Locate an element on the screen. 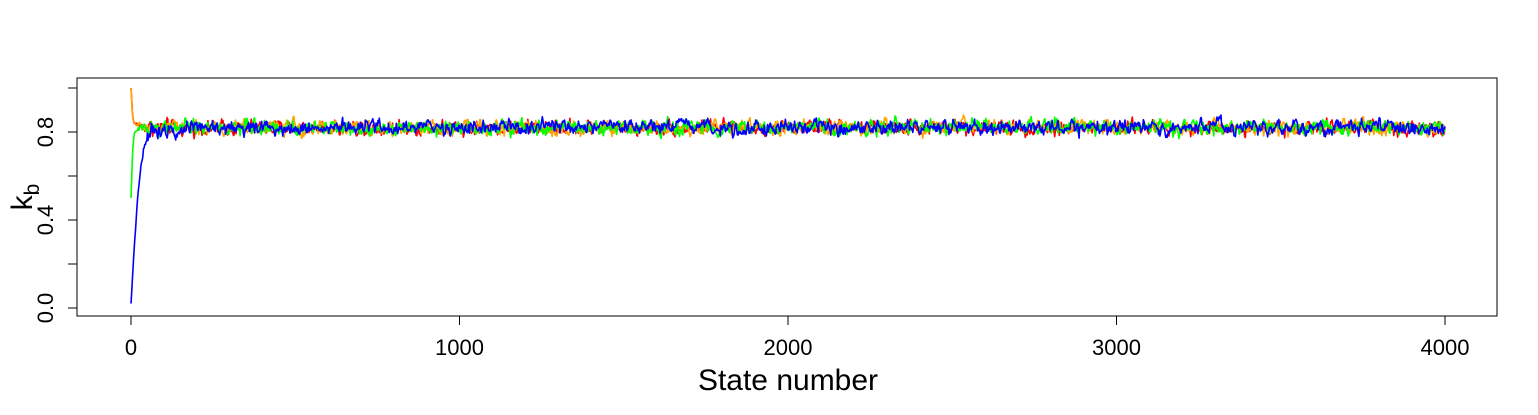 This screenshot has width=1538, height=415. y-axis-title-subscript: b is located at coordinates (32, 190).